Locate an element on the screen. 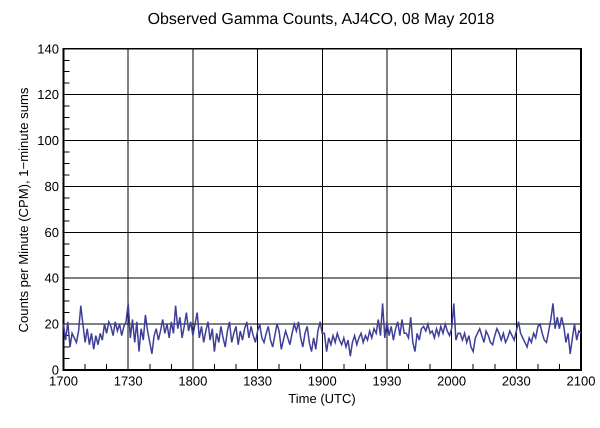 Image resolution: width=600 pixels, height=428 pixels. svg-text: 1830 is located at coordinates (257, 381).